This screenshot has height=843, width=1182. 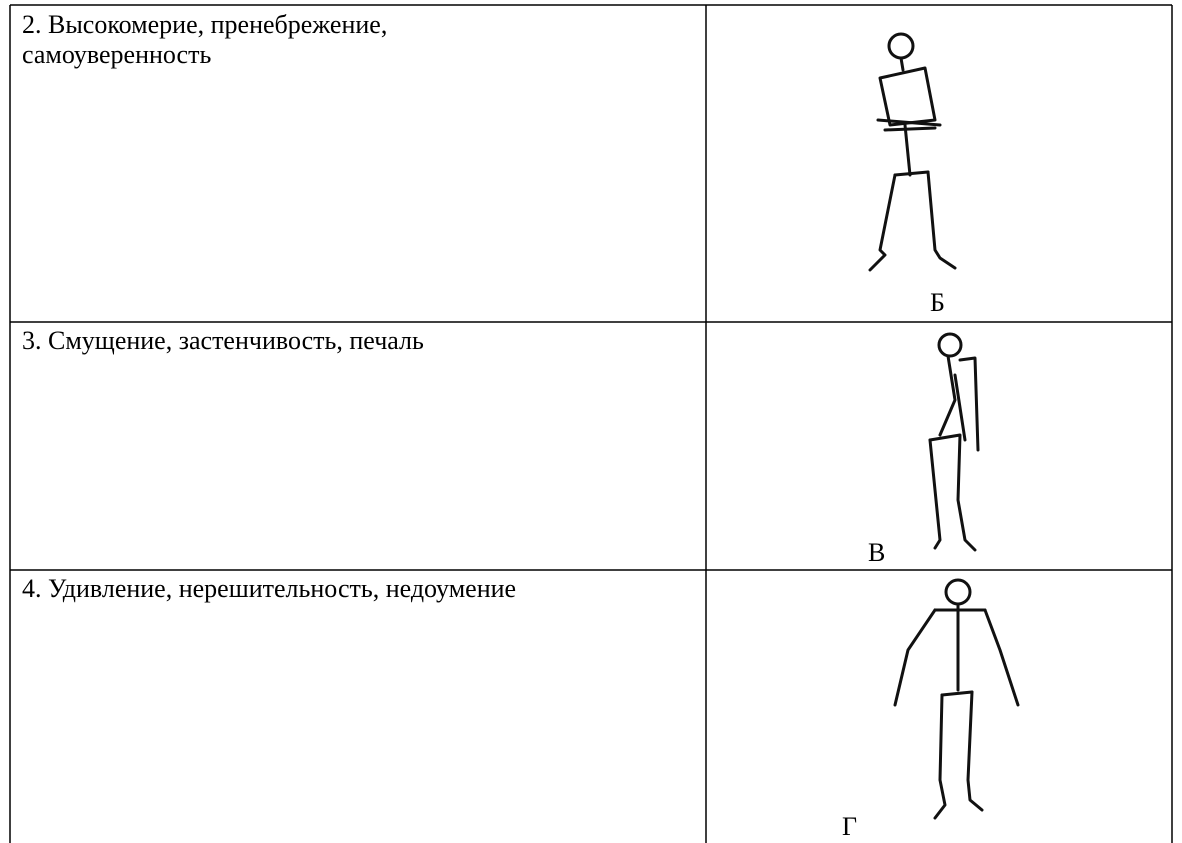 What do you see at coordinates (850, 826) in the screenshot?
I see `figure-label: Г` at bounding box center [850, 826].